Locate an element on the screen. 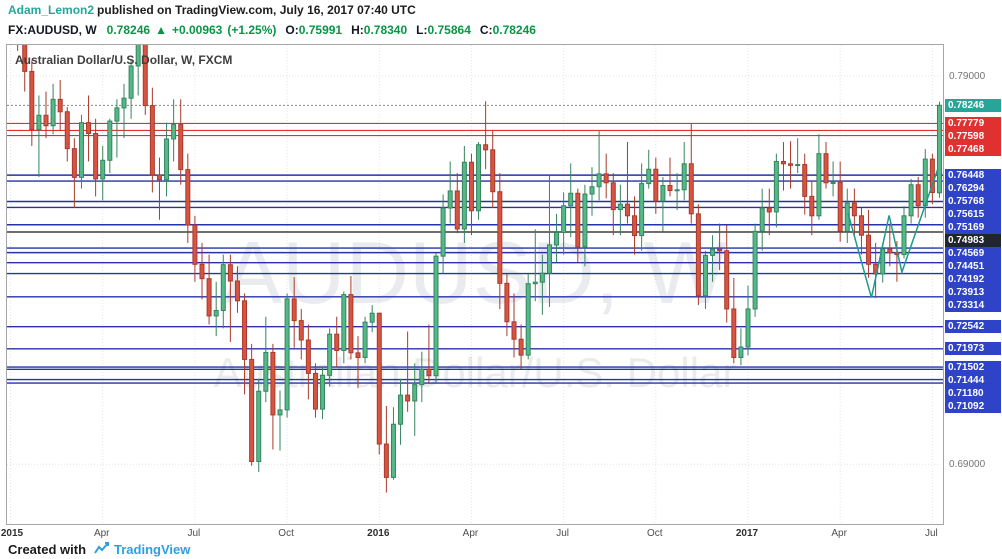 The image size is (1002, 559). time-axis: 2015 Apr Jul Oct 2016 Apr Jul Oct 2017 Apr Jul is located at coordinates (472, 535).